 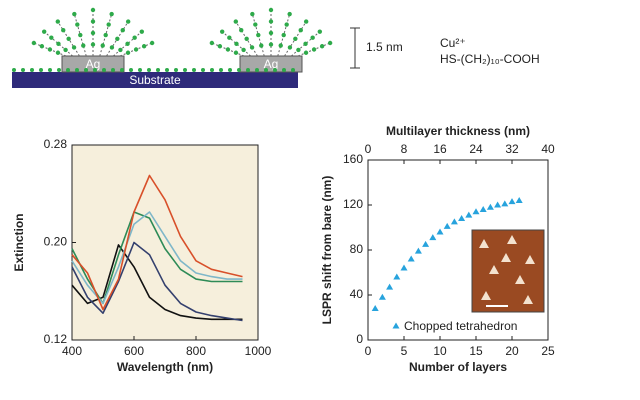 What do you see at coordinates (460, 326) in the screenshot?
I see `legend-label: Chopped tetrahedron` at bounding box center [460, 326].